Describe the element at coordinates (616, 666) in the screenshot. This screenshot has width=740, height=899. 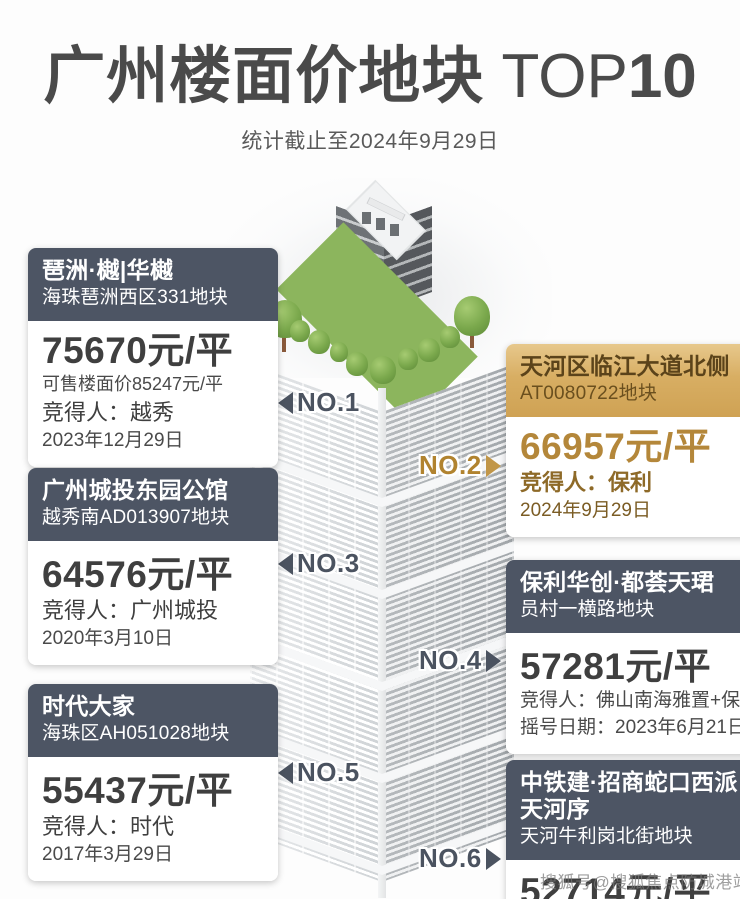
I see `card-price: 57281元/平` at that location.